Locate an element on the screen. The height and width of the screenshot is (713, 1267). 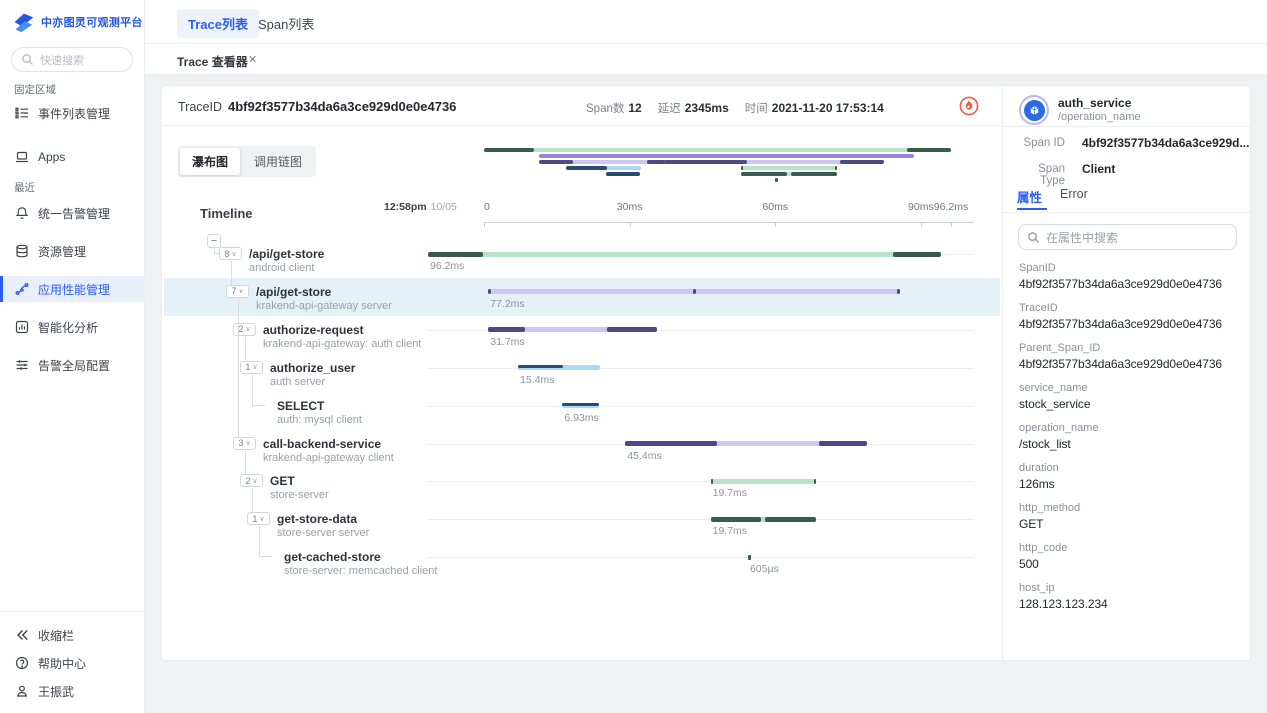
span-service: android client is located at coordinates (282, 268).